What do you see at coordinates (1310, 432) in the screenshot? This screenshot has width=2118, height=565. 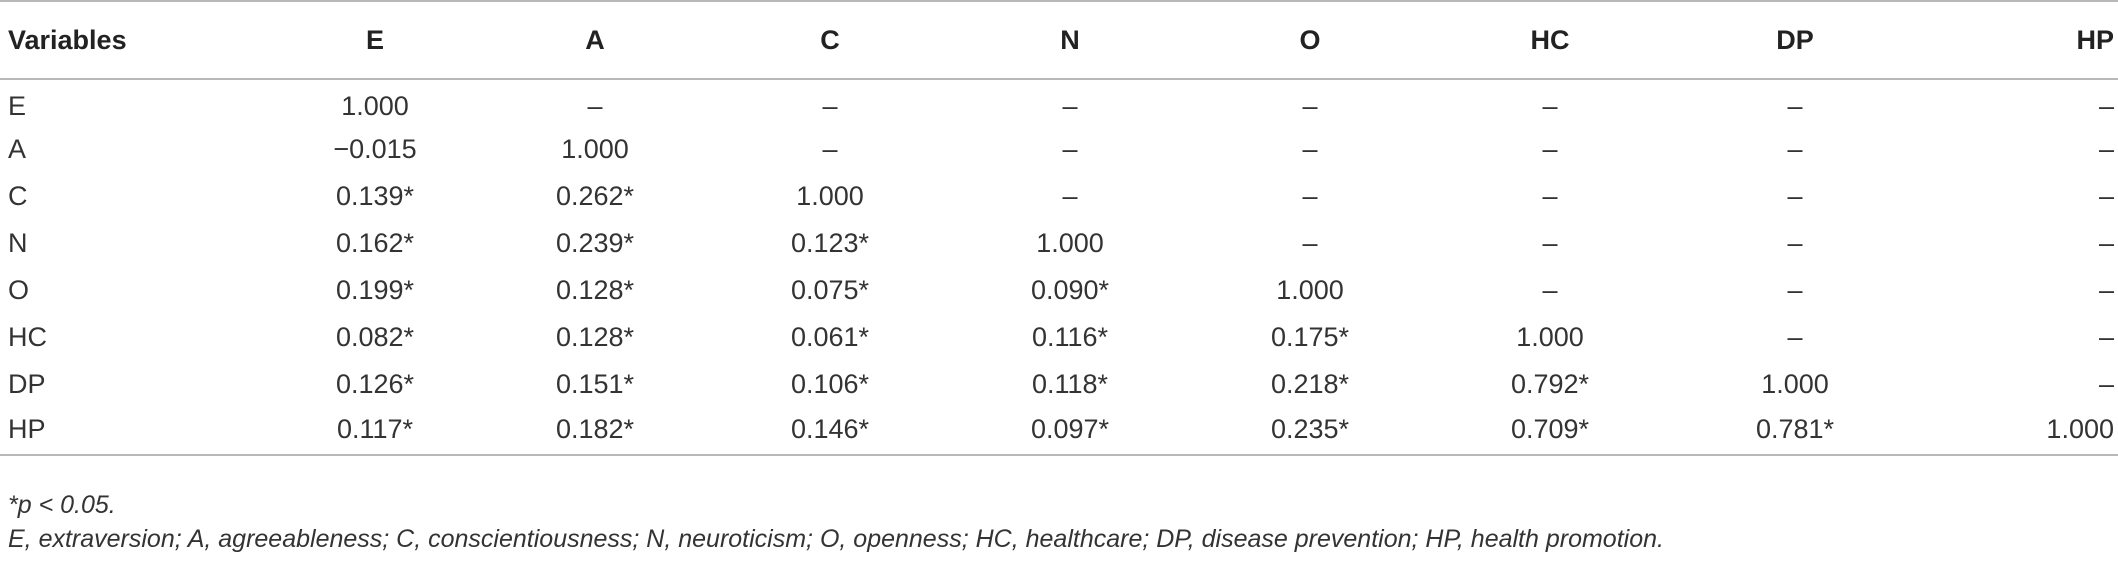 I see `table-cell: 0.235*` at bounding box center [1310, 432].